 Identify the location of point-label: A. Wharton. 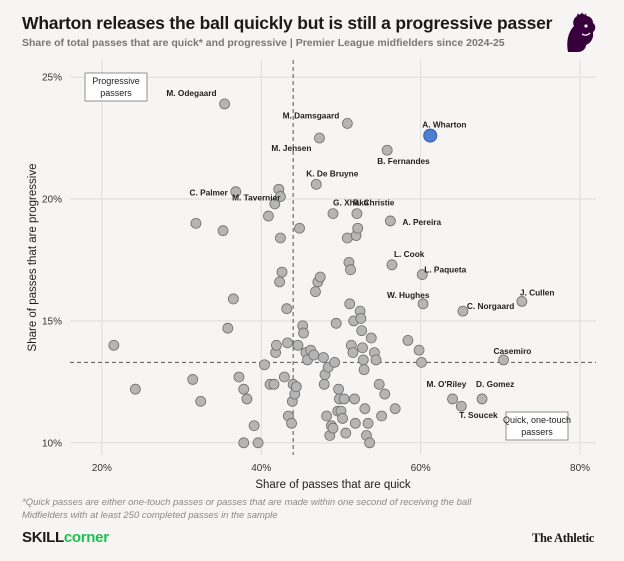
(444, 125).